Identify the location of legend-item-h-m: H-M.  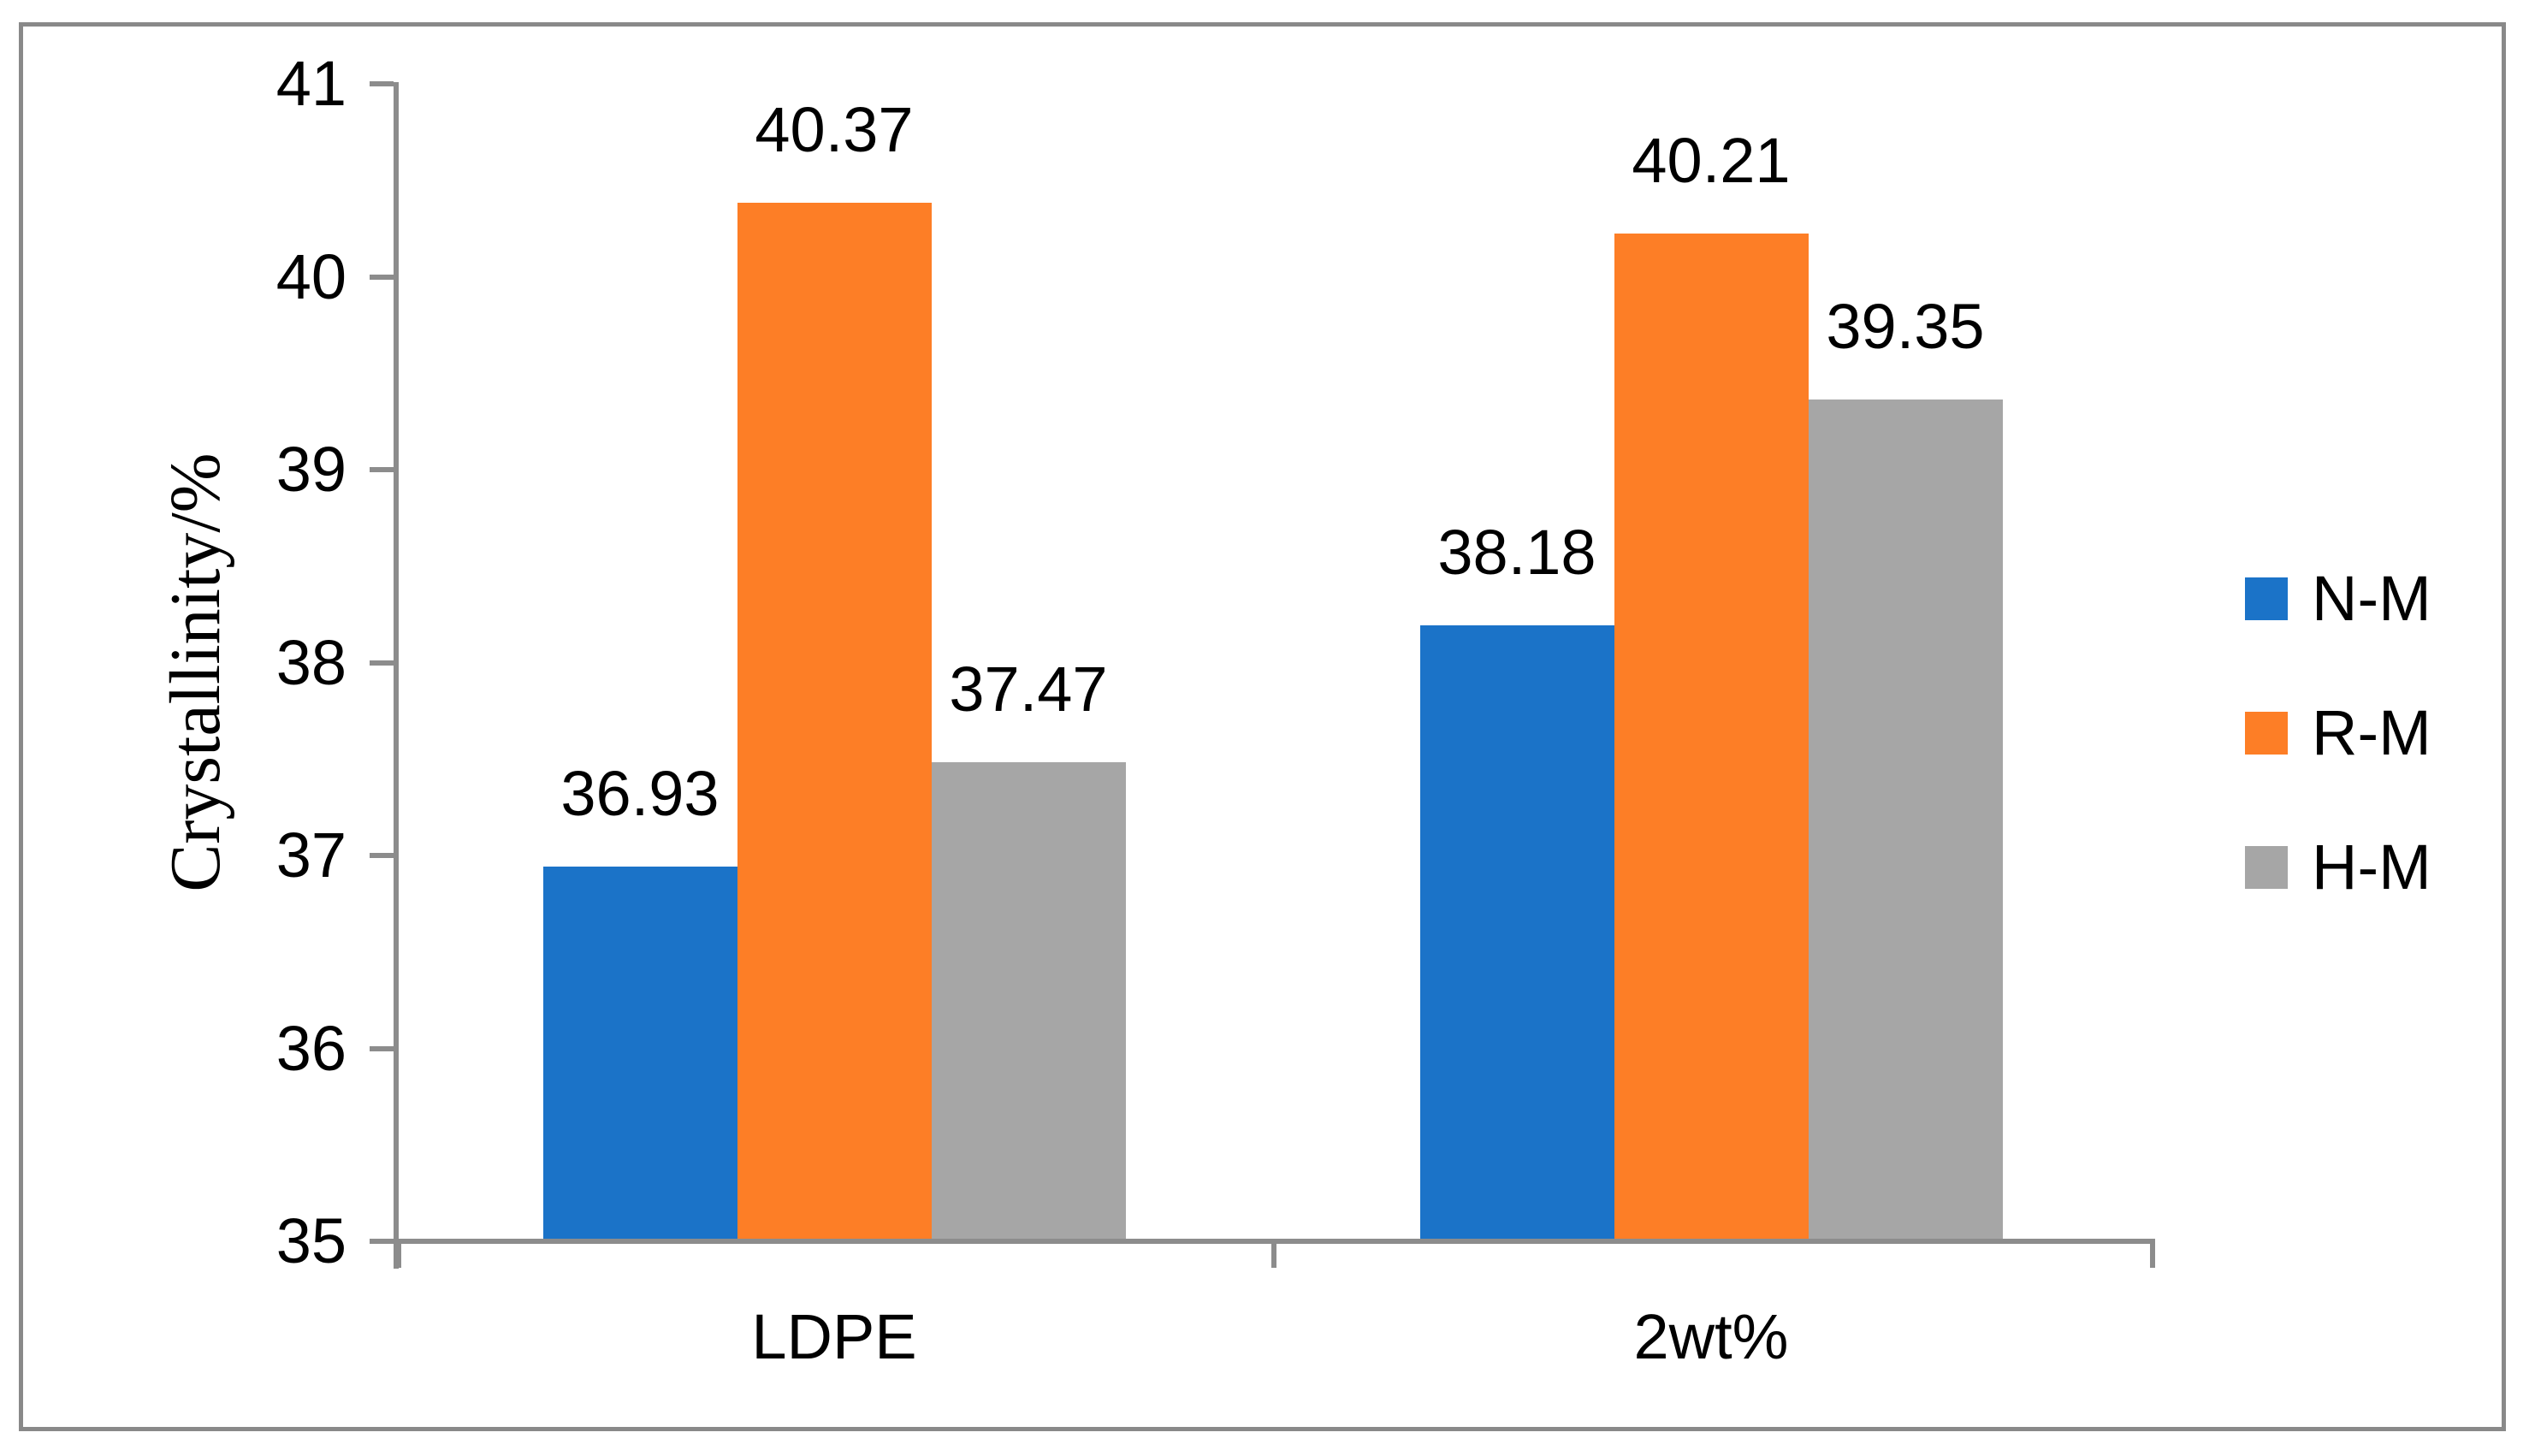
(2338, 867).